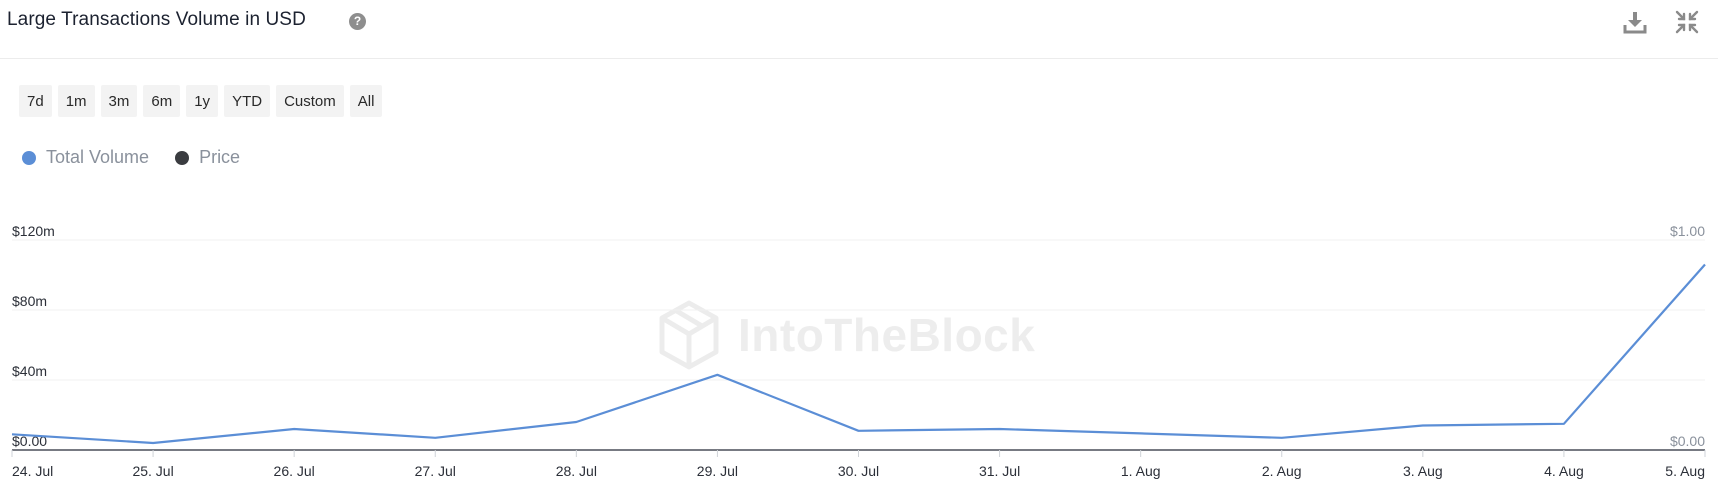 Image resolution: width=1718 pixels, height=494 pixels. What do you see at coordinates (1687, 22) in the screenshot?
I see `collapse-icon` at bounding box center [1687, 22].